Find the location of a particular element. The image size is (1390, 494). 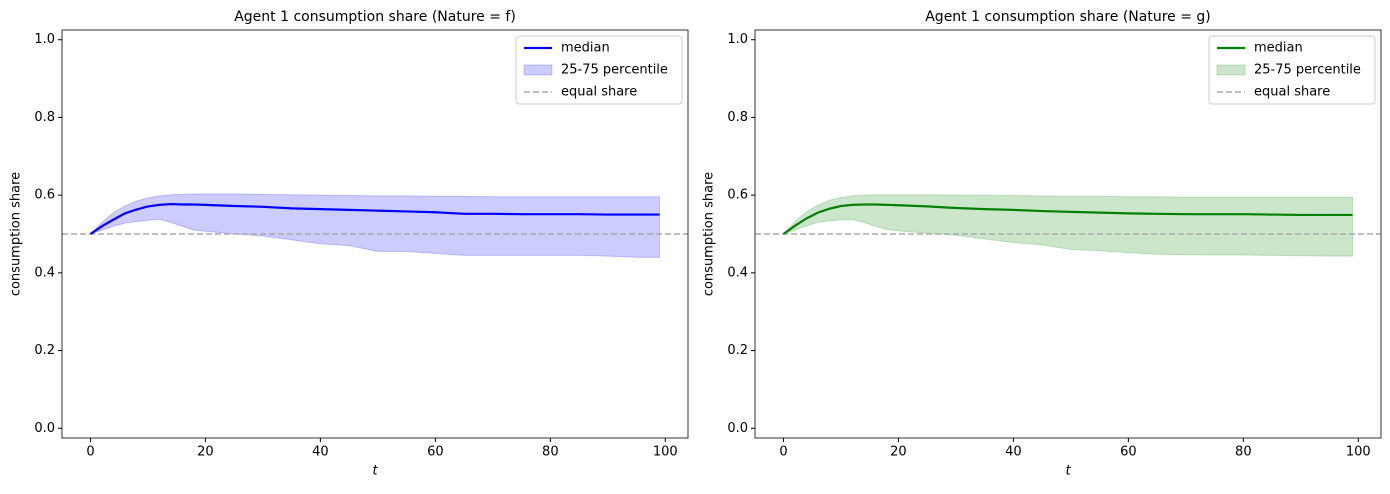

chart-title: Agent 1 consumption share (Nature = g) is located at coordinates (1068, 17).